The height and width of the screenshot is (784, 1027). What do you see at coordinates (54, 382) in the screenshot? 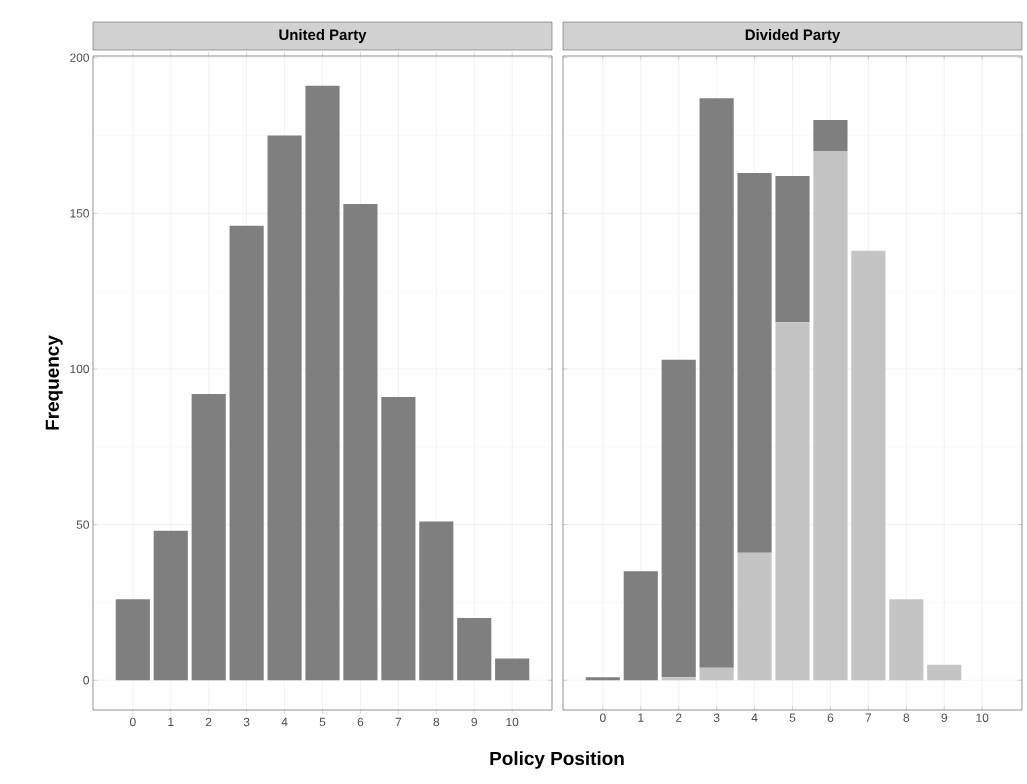
I see `y-axis-title: Frequency` at bounding box center [54, 382].